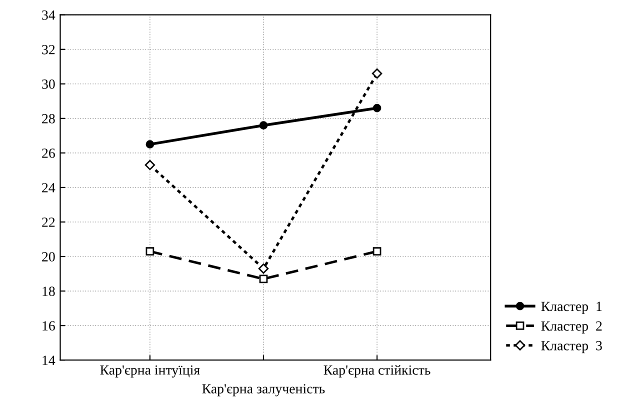 Image resolution: width=621 pixels, height=401 pixels. I want to click on x-tick-label: Кар'єрна стійкість, so click(377, 371).